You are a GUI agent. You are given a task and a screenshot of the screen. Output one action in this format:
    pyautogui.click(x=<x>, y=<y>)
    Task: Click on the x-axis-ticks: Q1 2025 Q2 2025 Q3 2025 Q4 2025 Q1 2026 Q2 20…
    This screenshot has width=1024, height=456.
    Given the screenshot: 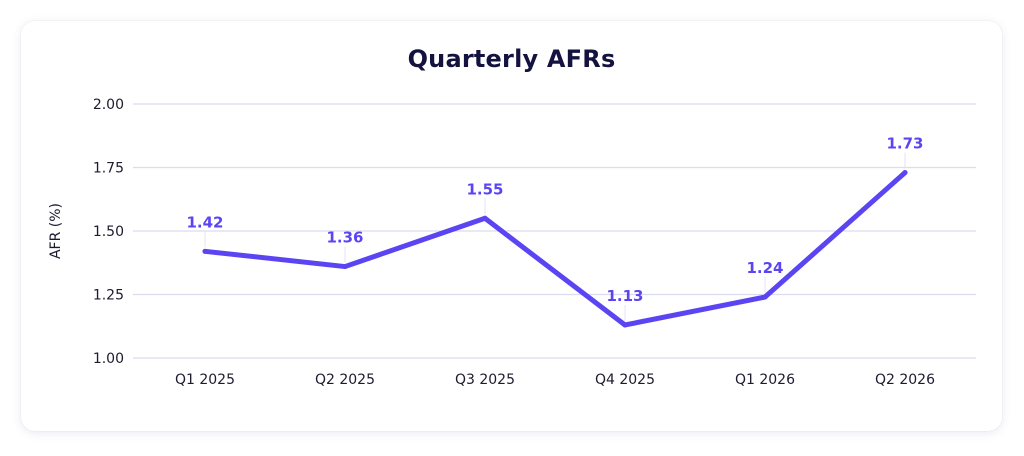 What is the action you would take?
    pyautogui.click(x=555, y=380)
    